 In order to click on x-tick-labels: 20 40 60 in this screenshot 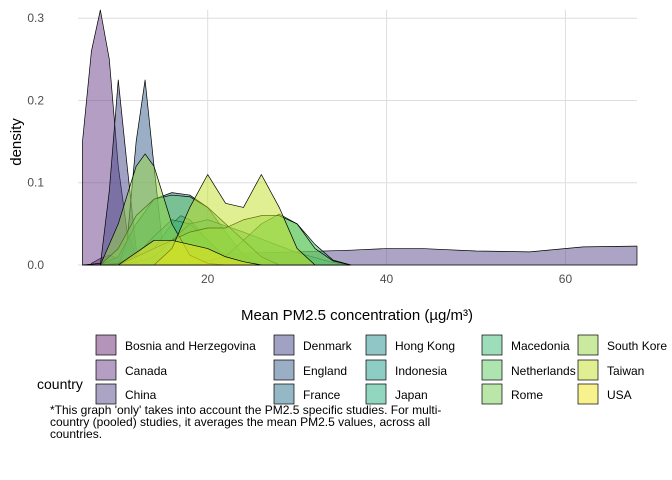, I will do `click(386, 279)`.